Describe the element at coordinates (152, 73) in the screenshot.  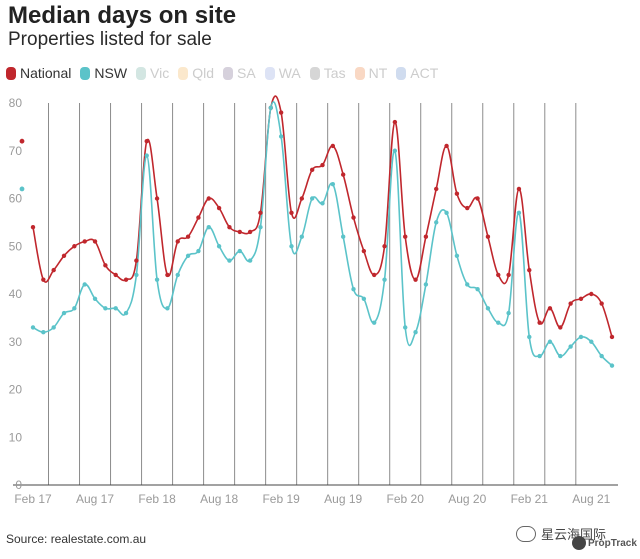
I see `legend-item-vic: Vic` at that location.